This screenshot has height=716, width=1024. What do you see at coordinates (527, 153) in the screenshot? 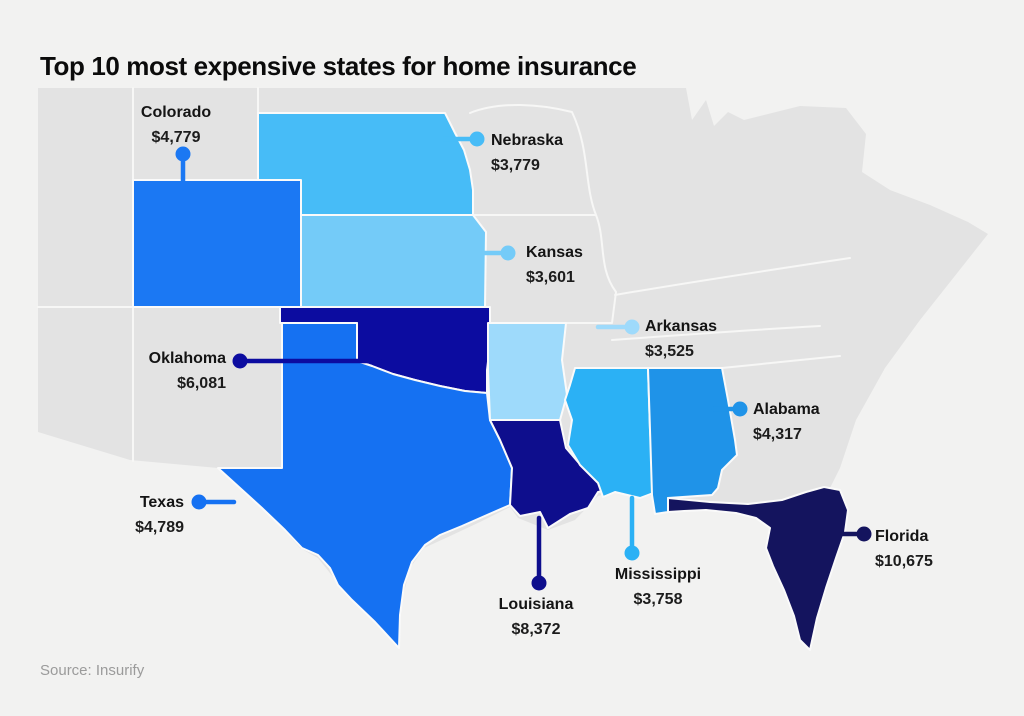
I see `state-label-nebraska: Nebraska $3,779` at bounding box center [527, 153].